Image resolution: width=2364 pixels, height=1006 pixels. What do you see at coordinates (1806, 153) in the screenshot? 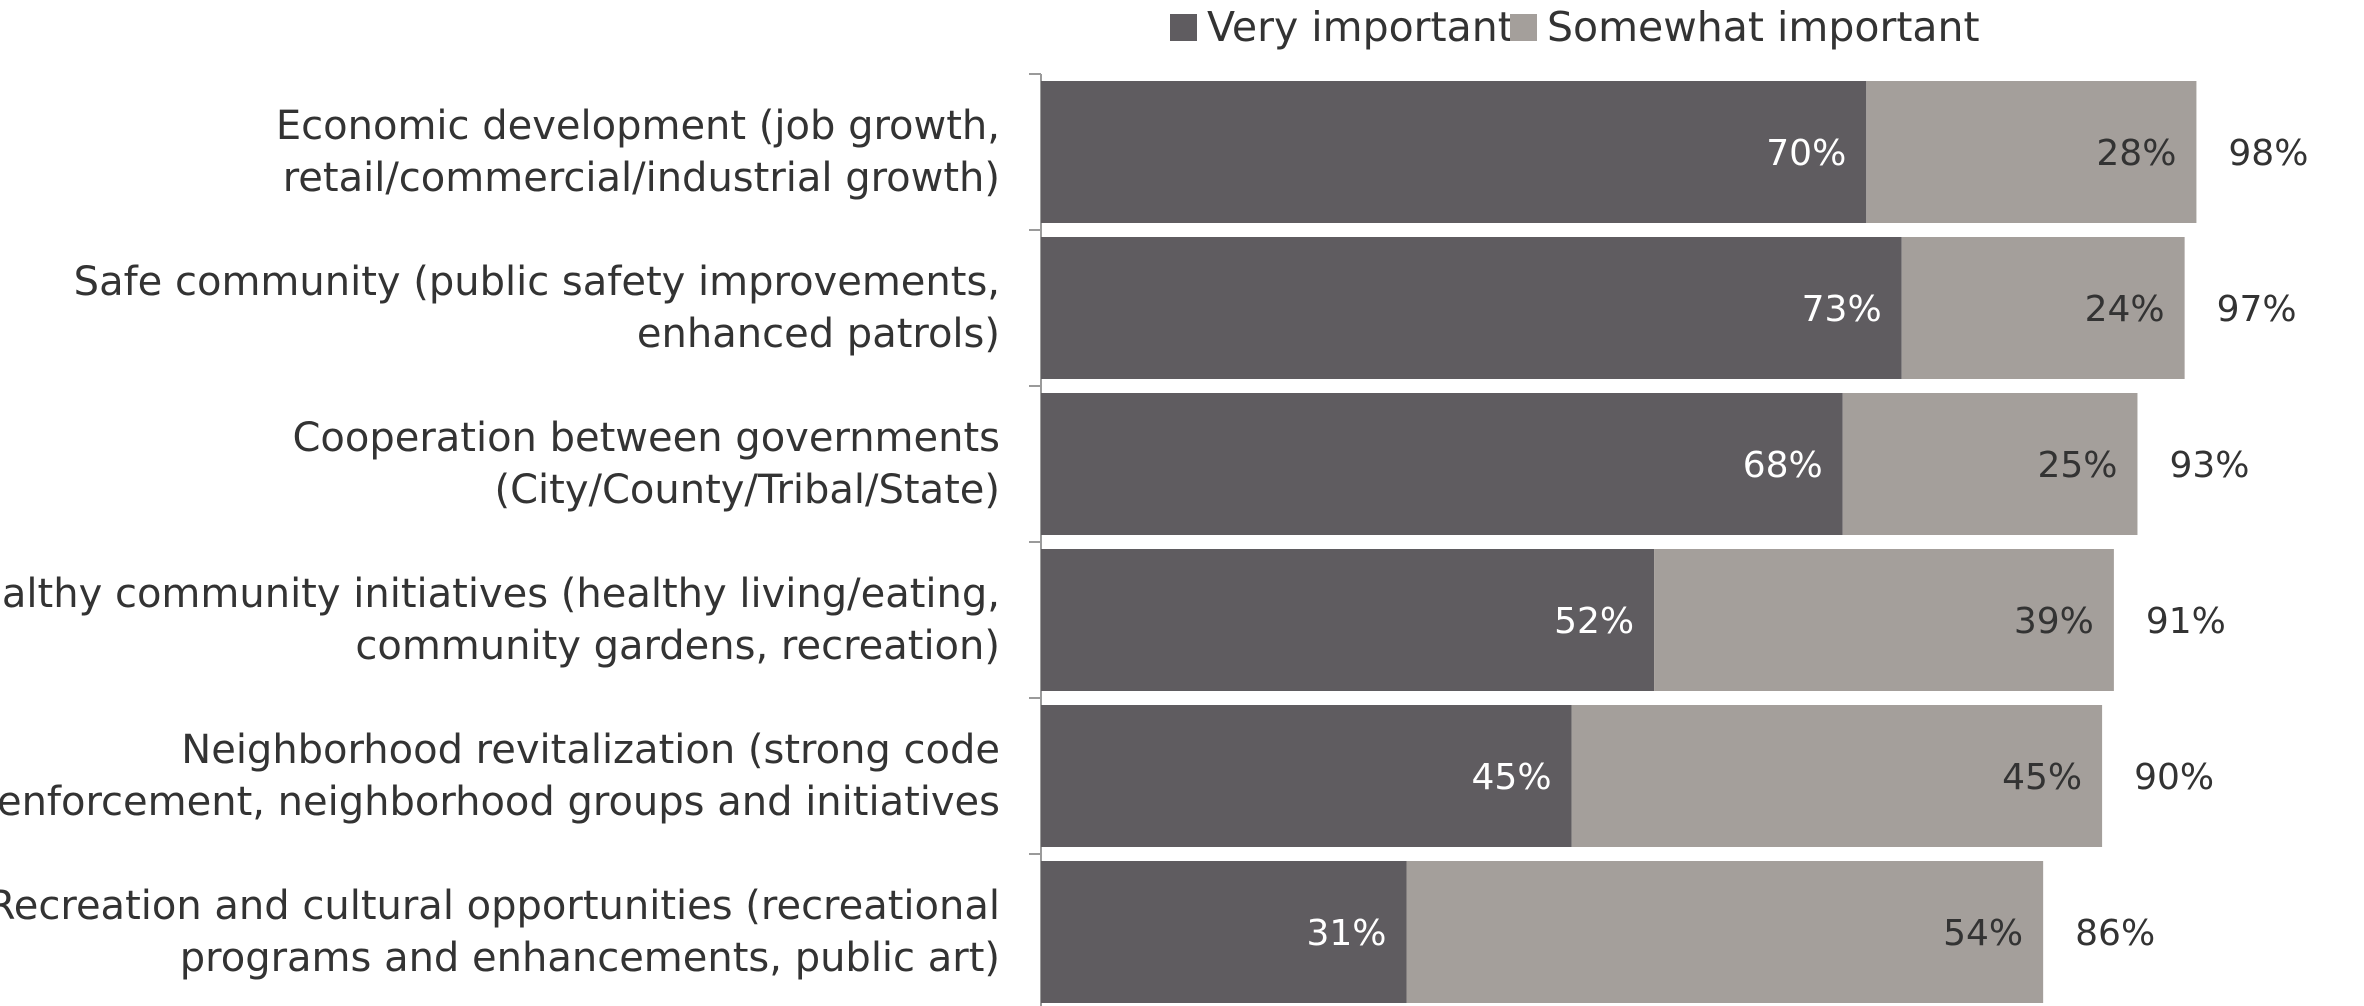
I see `data-label-very-important: 70%` at bounding box center [1806, 153].